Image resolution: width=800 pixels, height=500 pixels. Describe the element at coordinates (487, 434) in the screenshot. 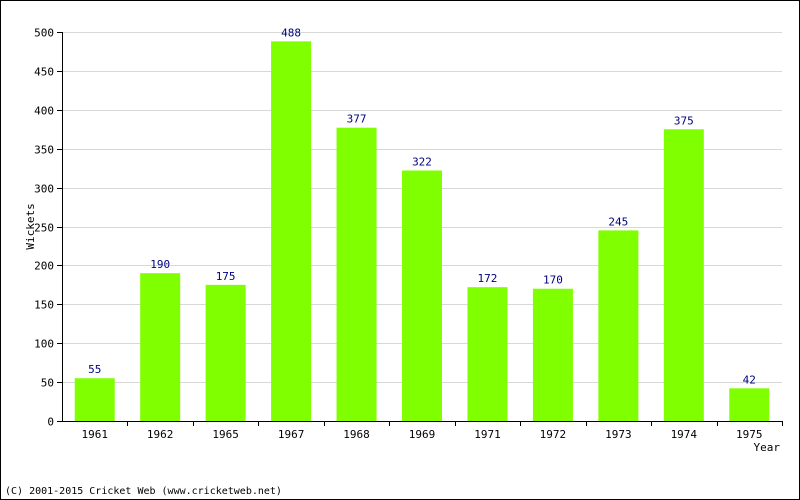

I see `x-tick-label: 1971` at that location.